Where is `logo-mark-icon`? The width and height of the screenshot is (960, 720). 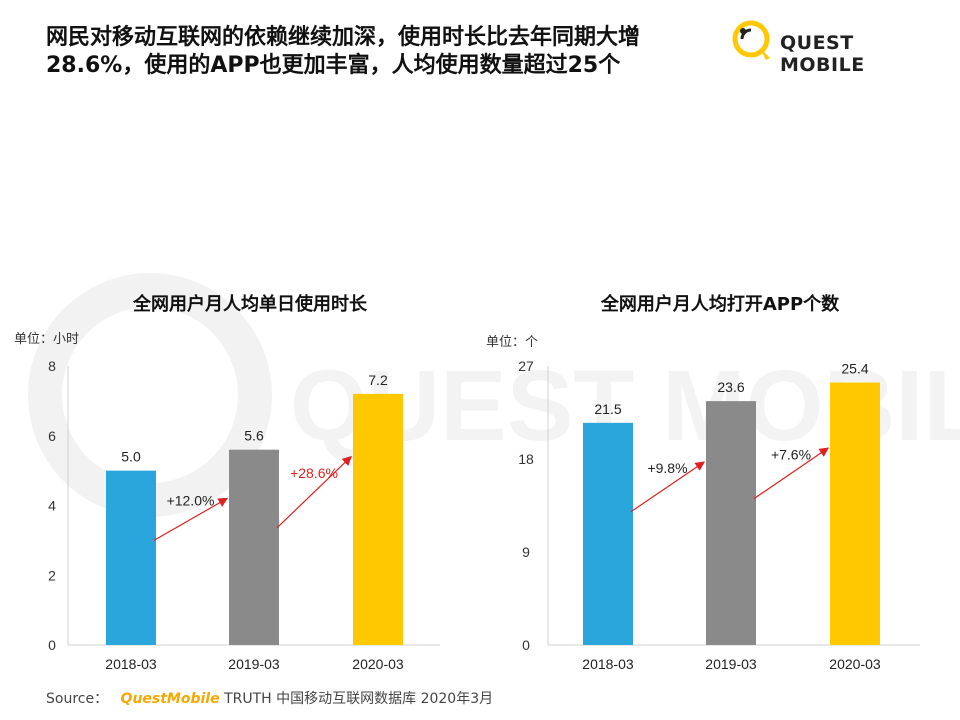
logo-mark-icon is located at coordinates (751, 40).